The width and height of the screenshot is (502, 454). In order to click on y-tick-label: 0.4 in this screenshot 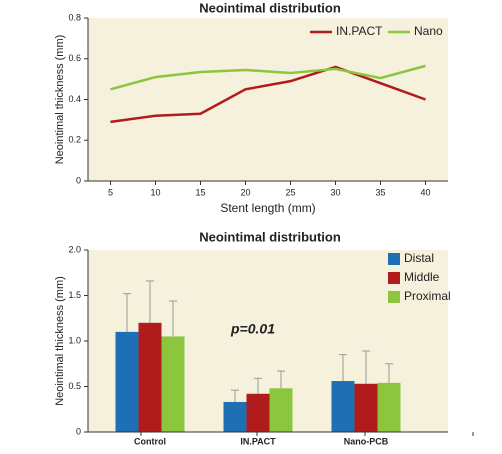, I will do `click(74, 99)`.